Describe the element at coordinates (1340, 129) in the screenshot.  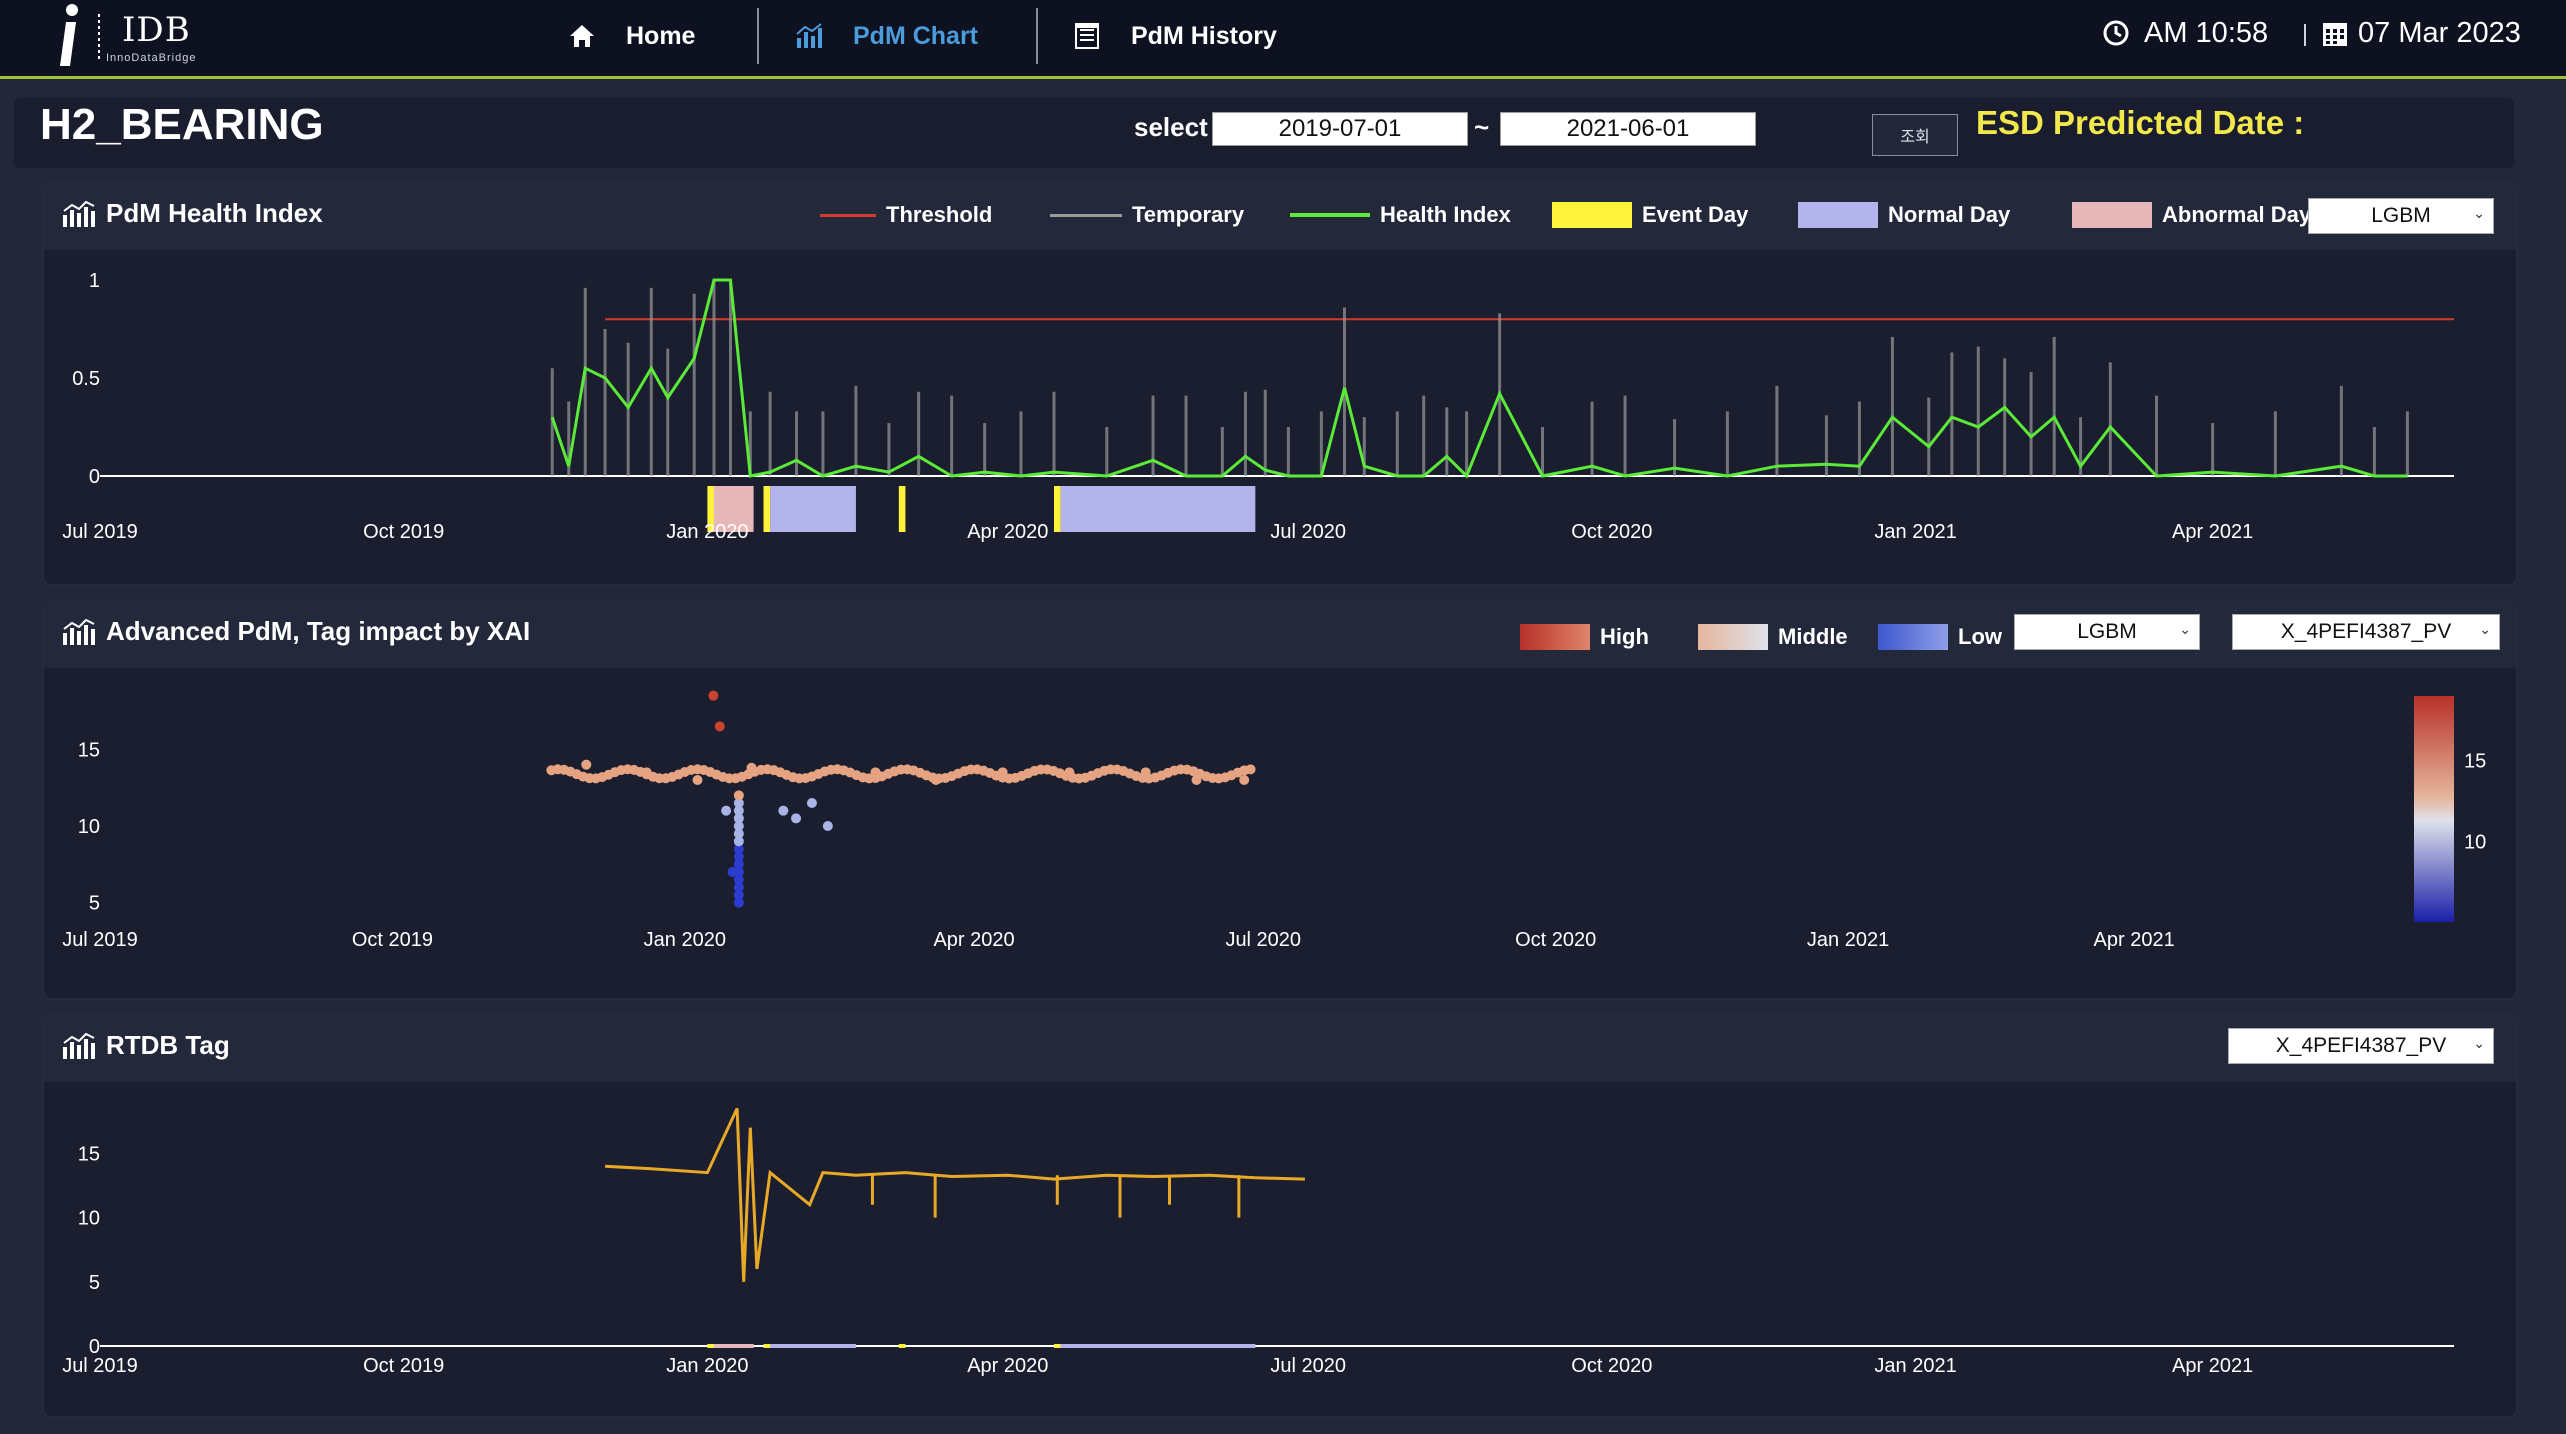
I see `date-from-input: 2019-07-01` at that location.